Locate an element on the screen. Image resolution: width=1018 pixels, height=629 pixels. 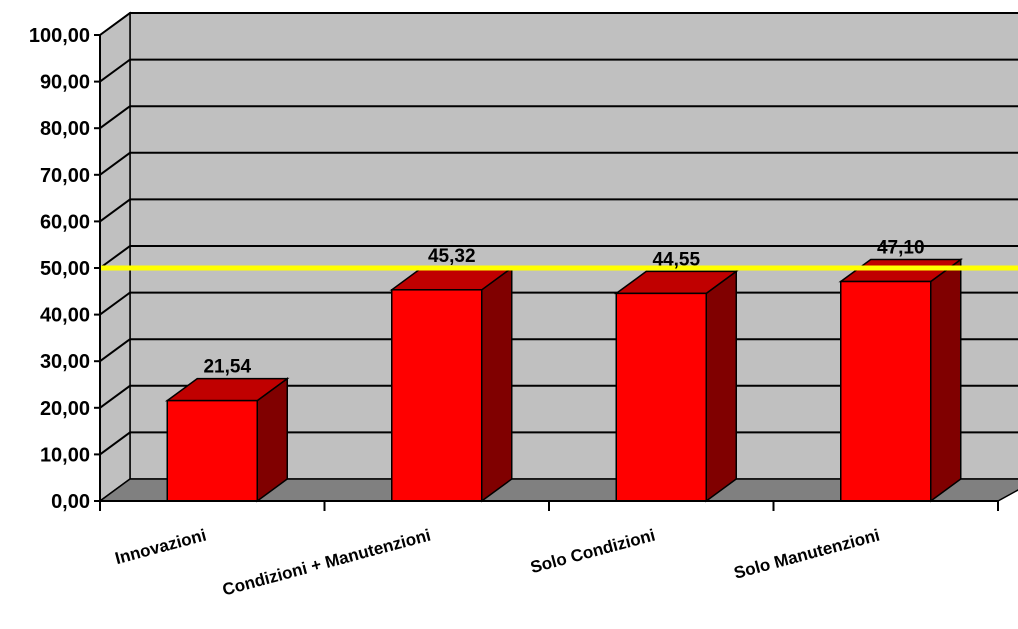
y-tick-label: 10,00 is located at coordinates (65, 455).